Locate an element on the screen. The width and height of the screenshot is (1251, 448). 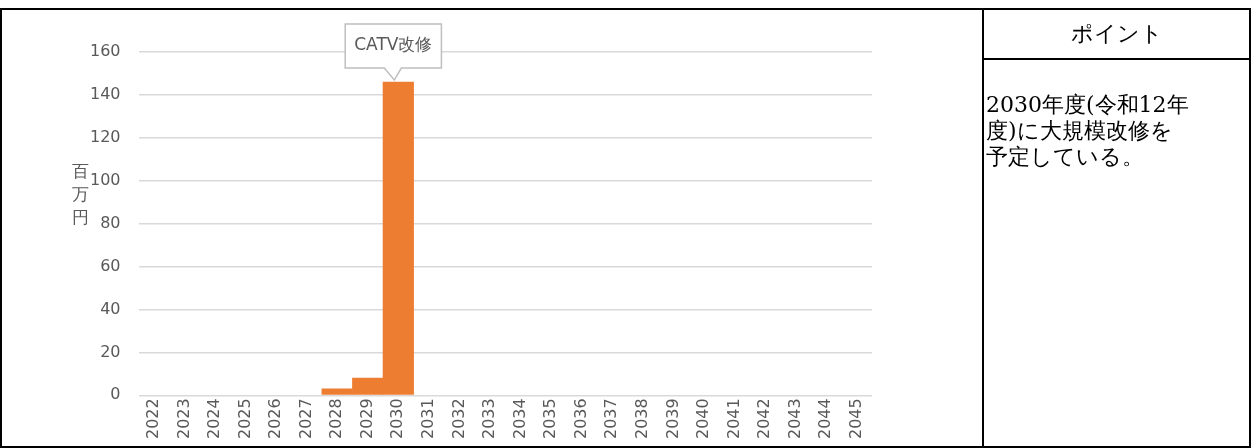
x-tick-label: 2030 is located at coordinates (397, 418).